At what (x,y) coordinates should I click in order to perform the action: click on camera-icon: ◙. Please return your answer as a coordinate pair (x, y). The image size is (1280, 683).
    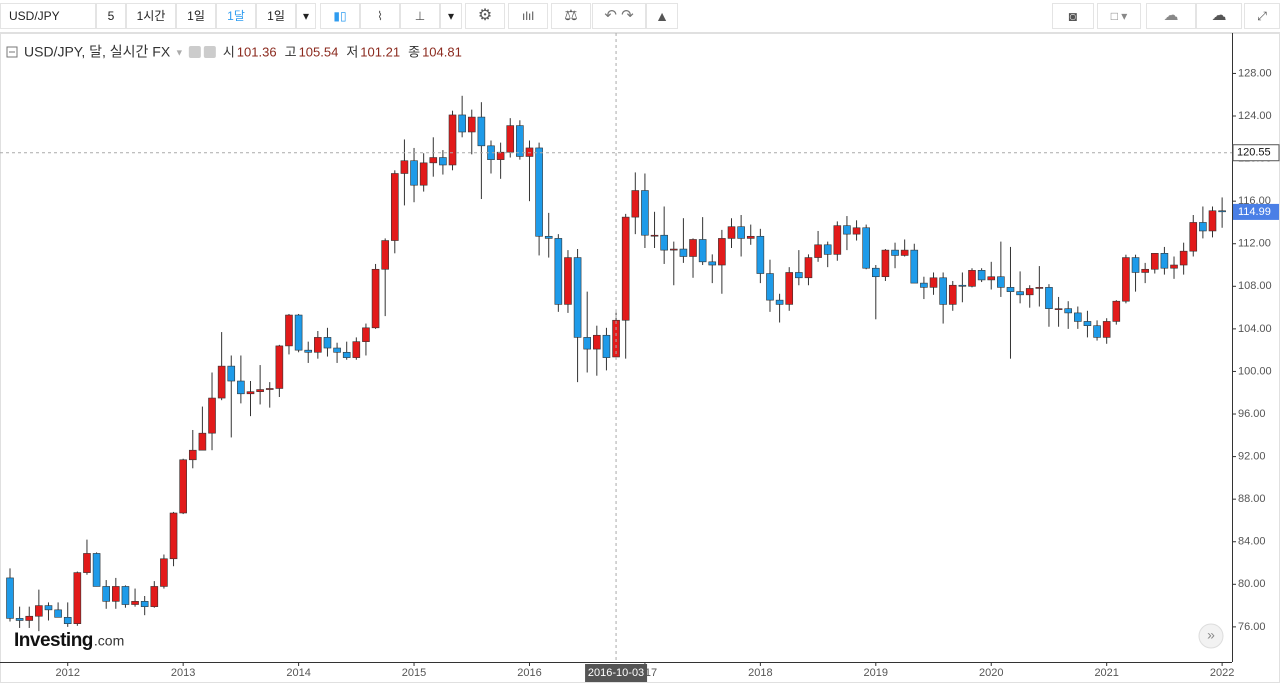
    Looking at the image, I should click on (1073, 16).